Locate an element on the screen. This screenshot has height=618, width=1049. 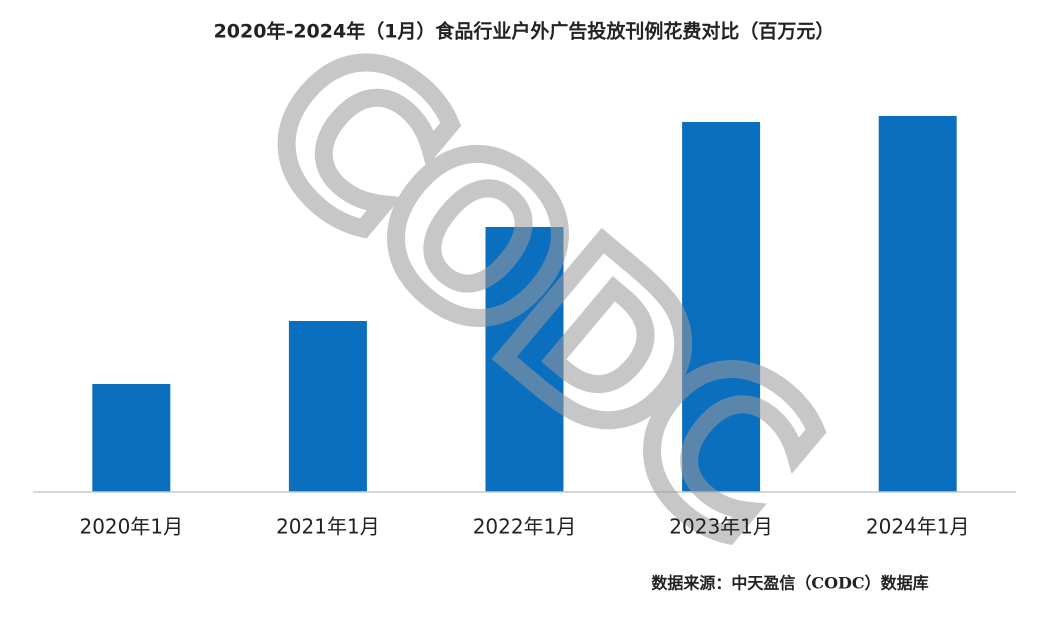
x-tick-label: 2023年1月 is located at coordinates (721, 527).